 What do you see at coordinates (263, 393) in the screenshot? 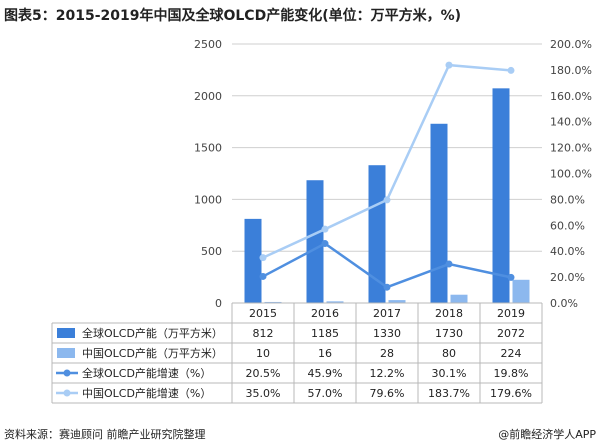
I see `data-label: 35.0%` at bounding box center [263, 393].